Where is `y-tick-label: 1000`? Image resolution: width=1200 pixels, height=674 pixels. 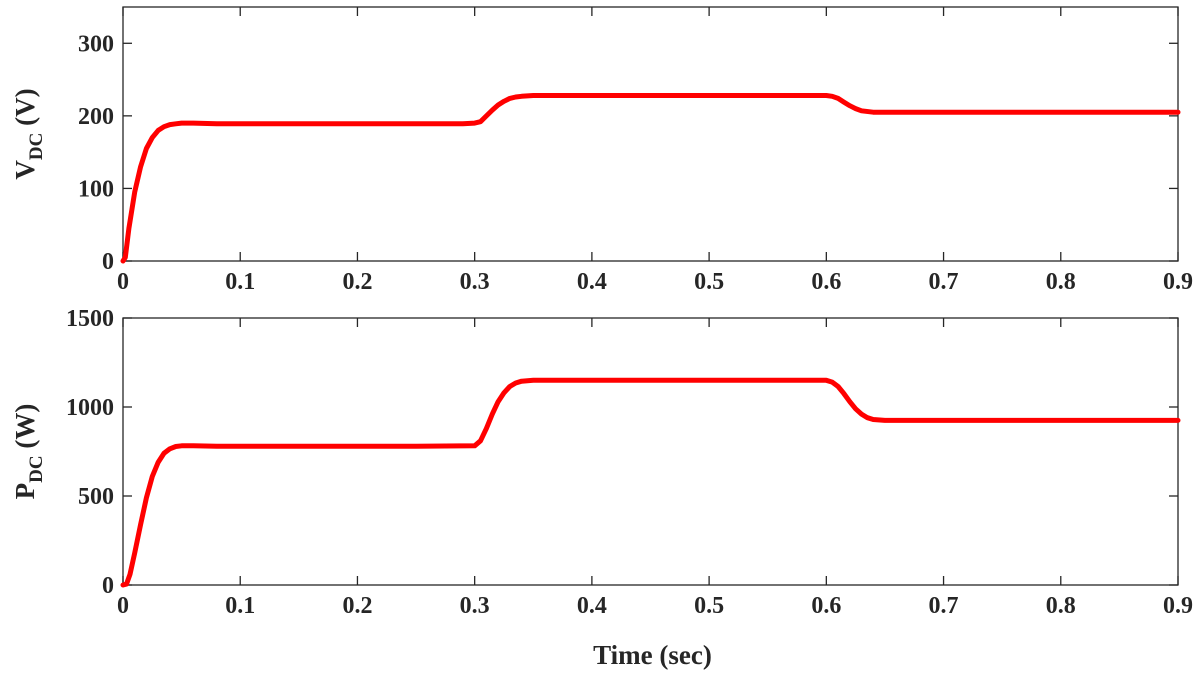 y-tick-label: 1000 is located at coordinates (90, 408).